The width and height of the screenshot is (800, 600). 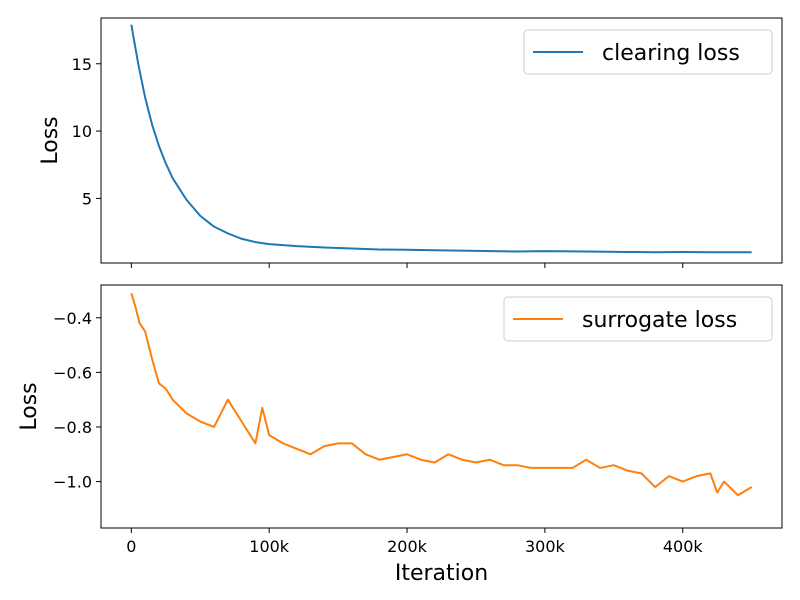 What do you see at coordinates (72, 427) in the screenshot?
I see `y-tick-label-1-1: −0.8` at bounding box center [72, 427].